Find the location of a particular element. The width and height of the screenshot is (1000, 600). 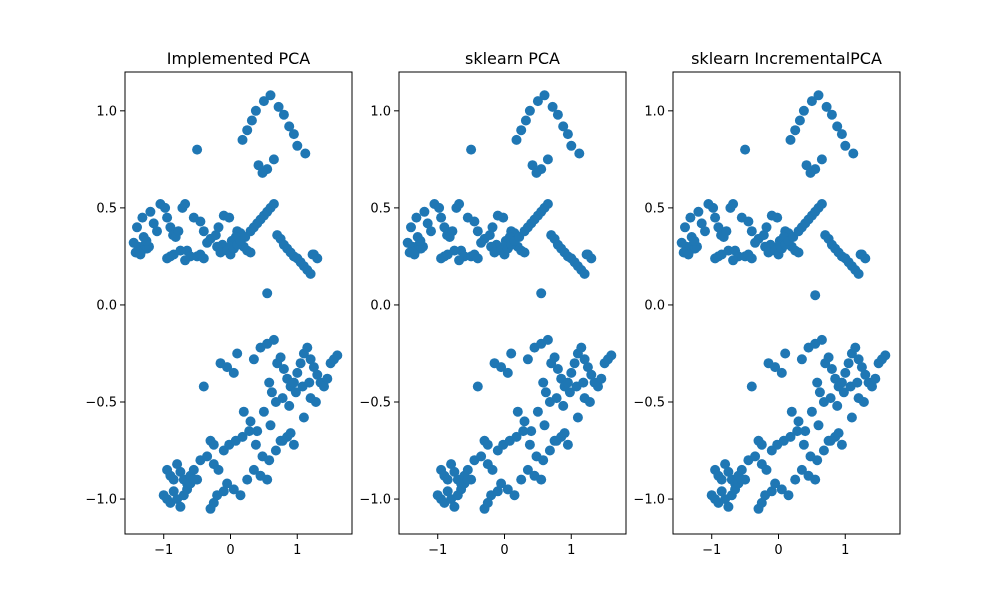

x-tick-label: −1 is located at coordinates (711, 550).